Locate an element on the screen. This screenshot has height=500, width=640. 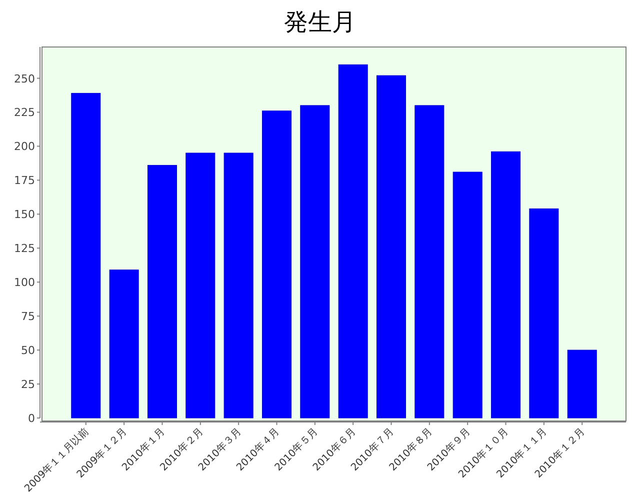
y-tick-label: 75 is located at coordinates (28, 317).